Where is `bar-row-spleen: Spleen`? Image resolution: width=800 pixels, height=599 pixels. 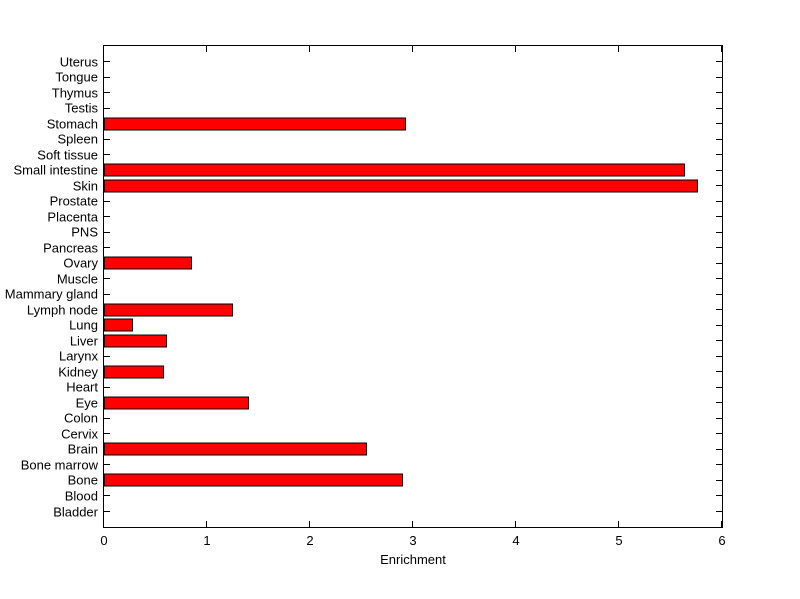
bar-row-spleen: Spleen is located at coordinates (390, 139).